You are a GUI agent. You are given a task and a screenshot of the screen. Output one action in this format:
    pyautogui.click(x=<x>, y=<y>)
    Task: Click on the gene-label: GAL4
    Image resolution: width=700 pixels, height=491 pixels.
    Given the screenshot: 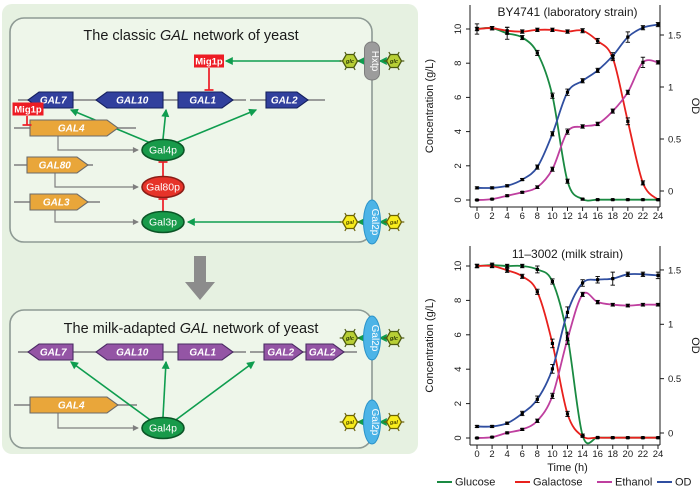 What is the action you would take?
    pyautogui.click(x=71, y=129)
    